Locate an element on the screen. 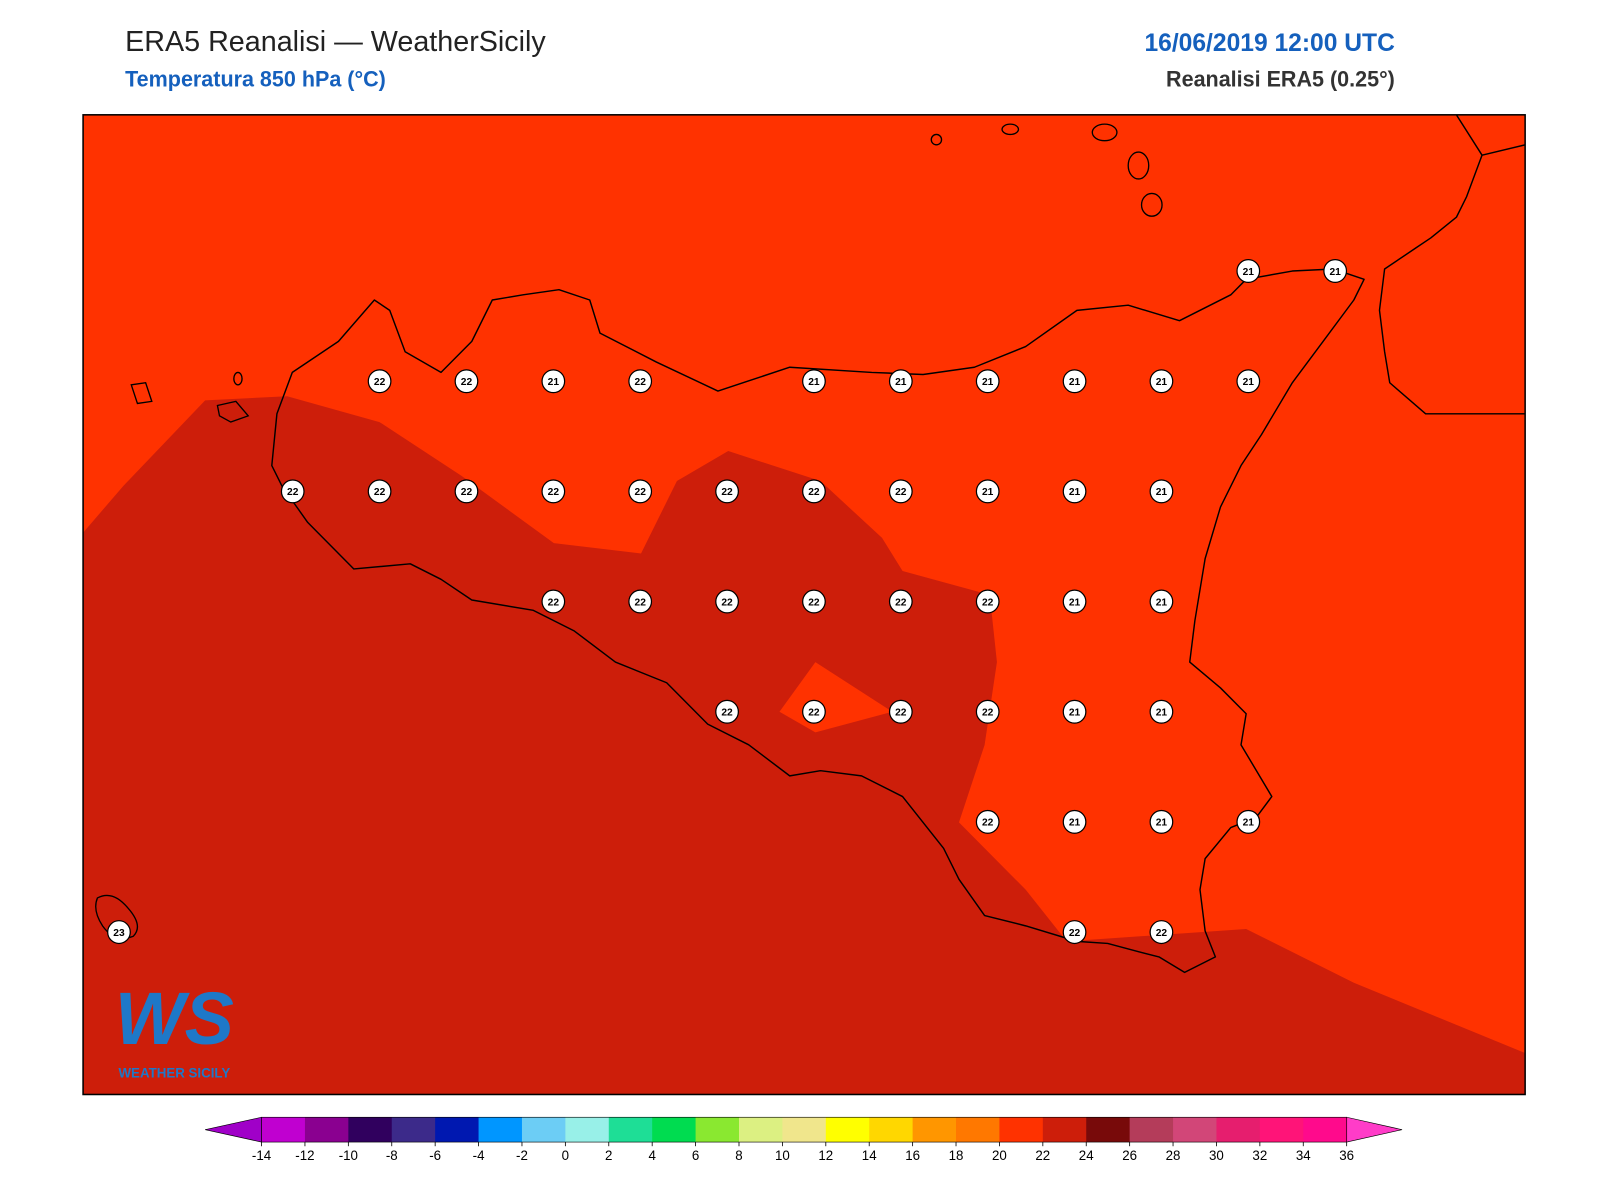 The image size is (1600, 1200). colorbar-tick-label: 20 is located at coordinates (999, 1155).